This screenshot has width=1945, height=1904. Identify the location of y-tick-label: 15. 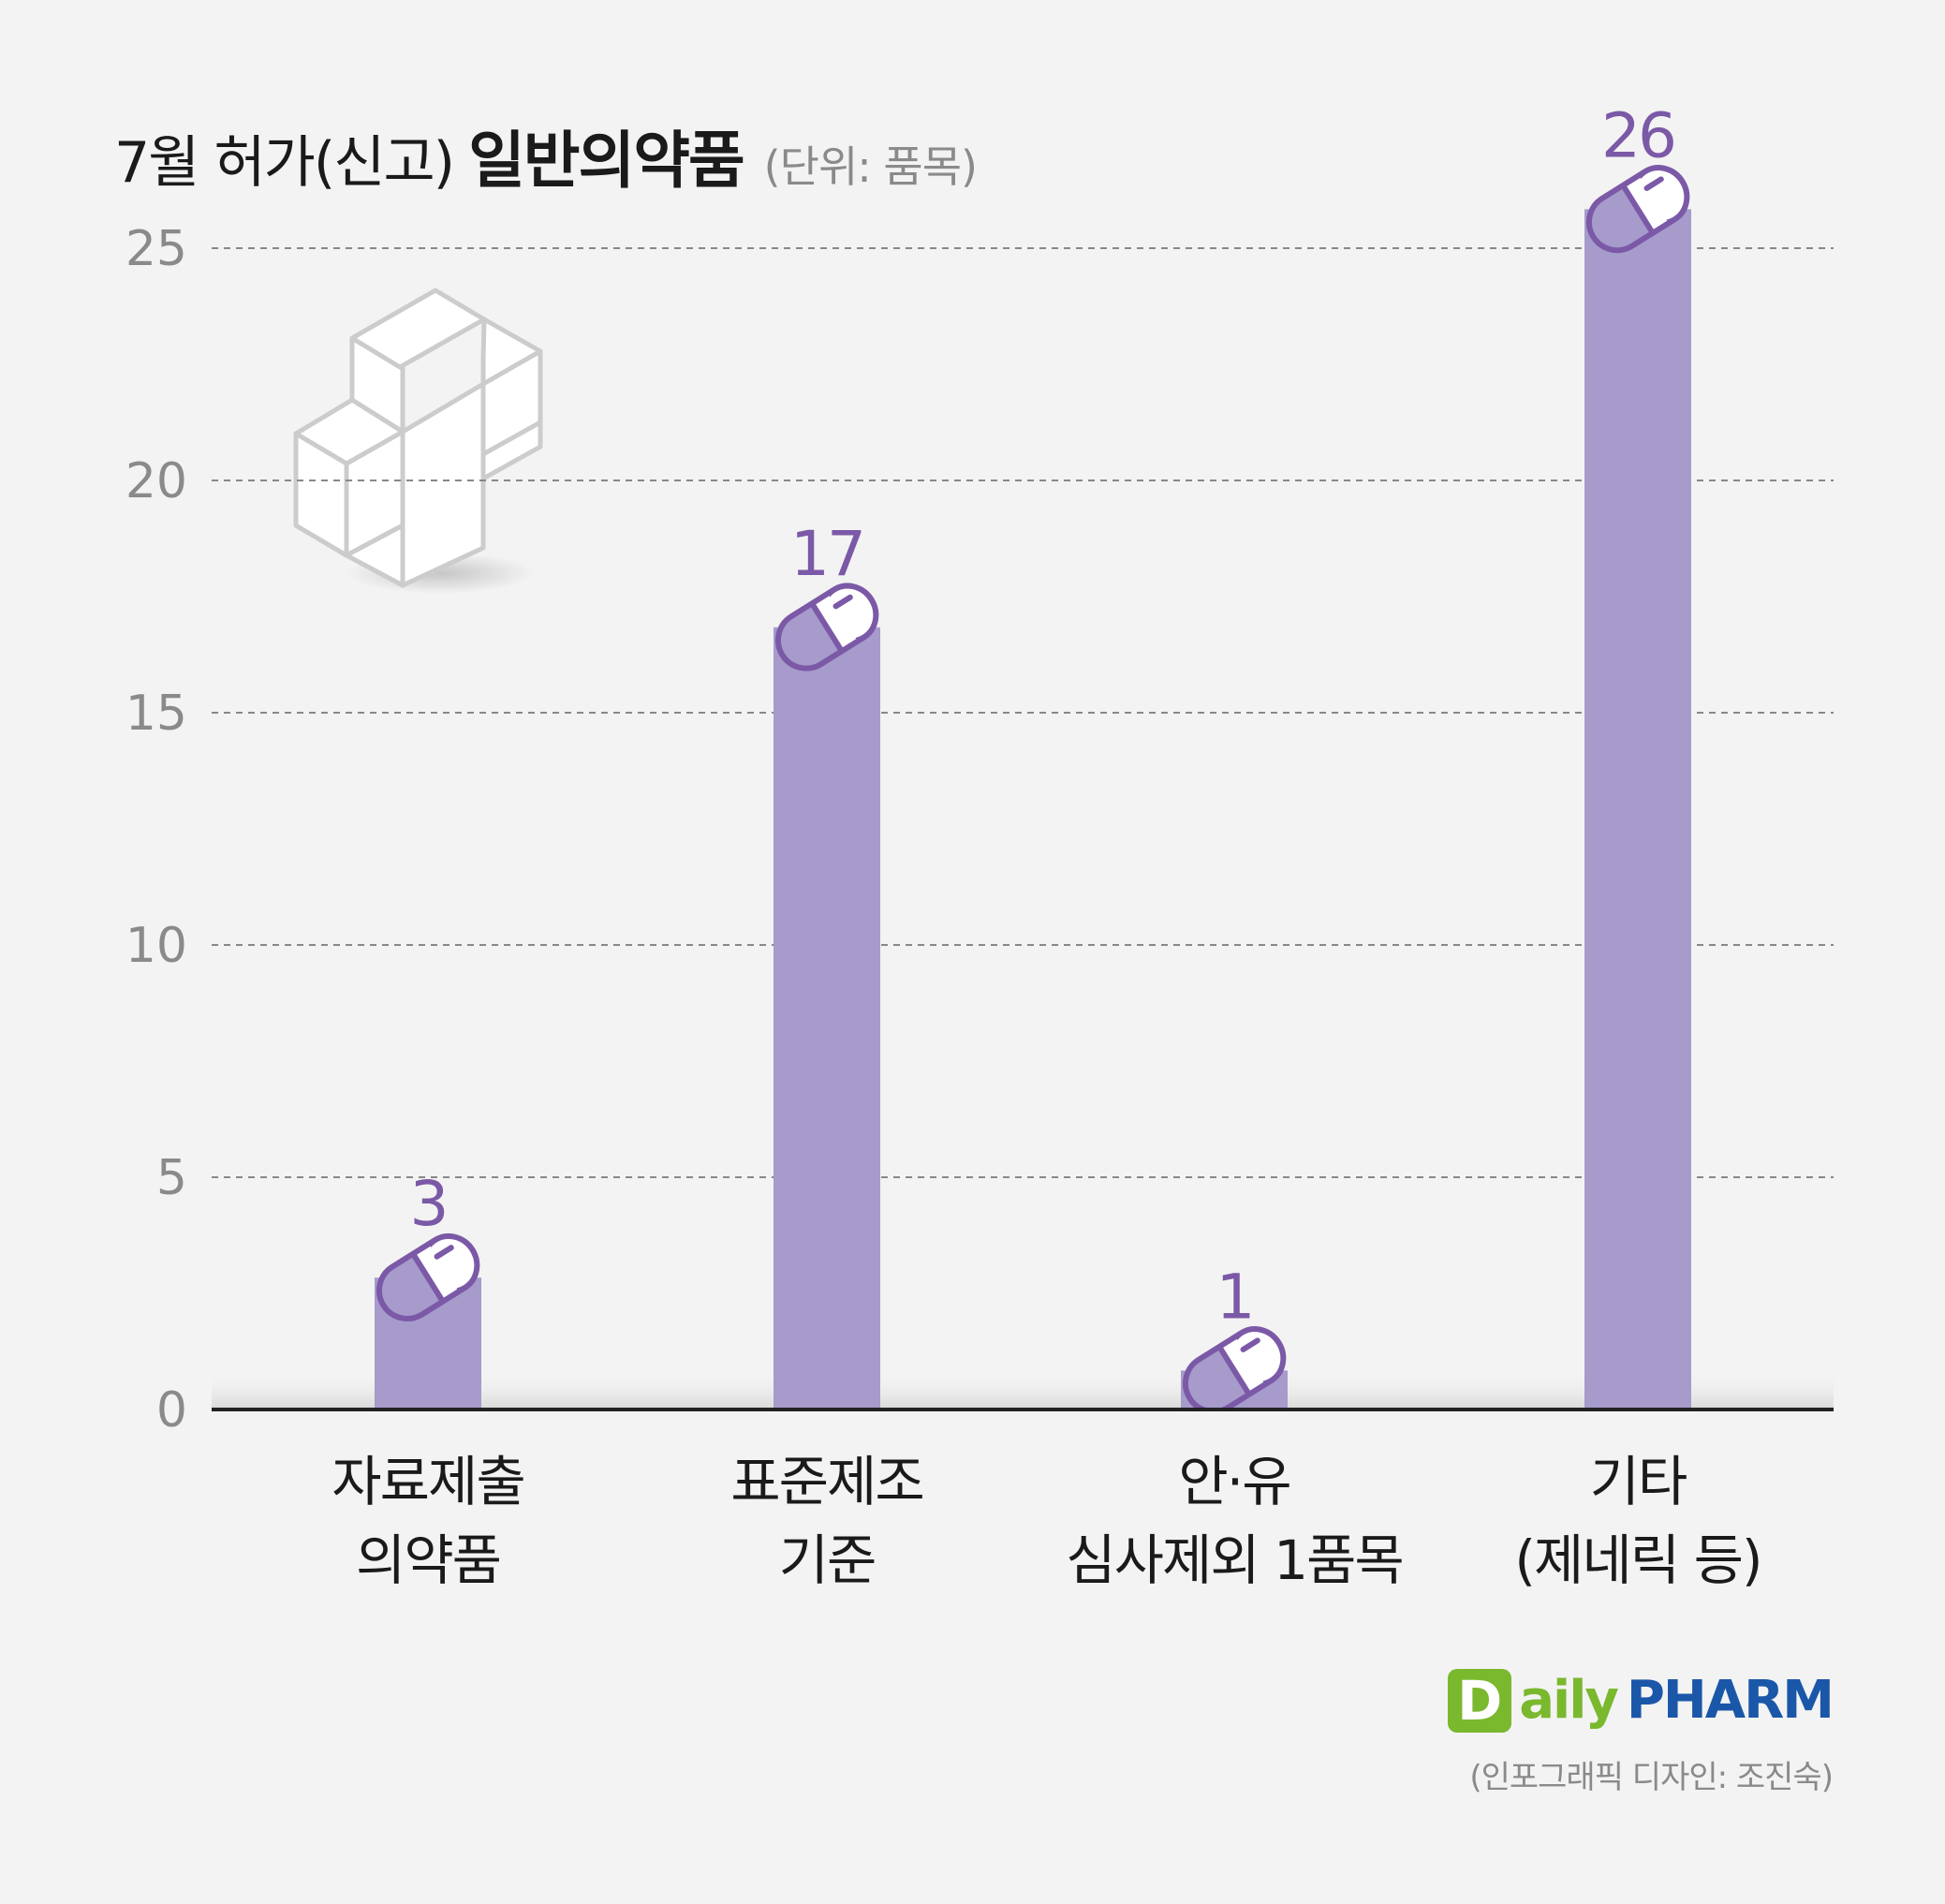
(156, 714).